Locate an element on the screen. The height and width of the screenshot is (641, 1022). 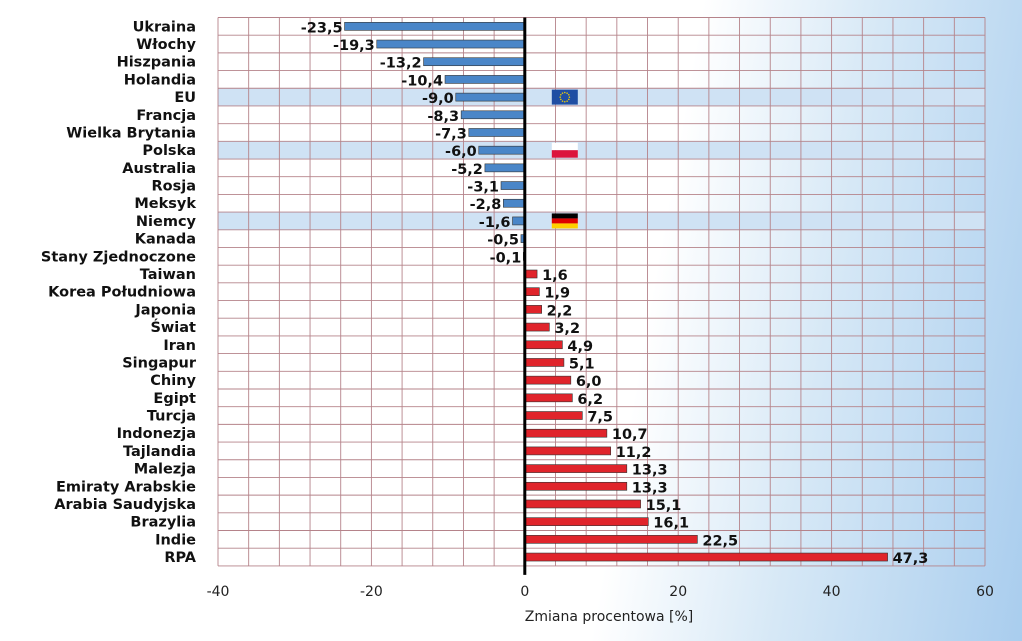
value-label: 16,1 is located at coordinates (671, 524).